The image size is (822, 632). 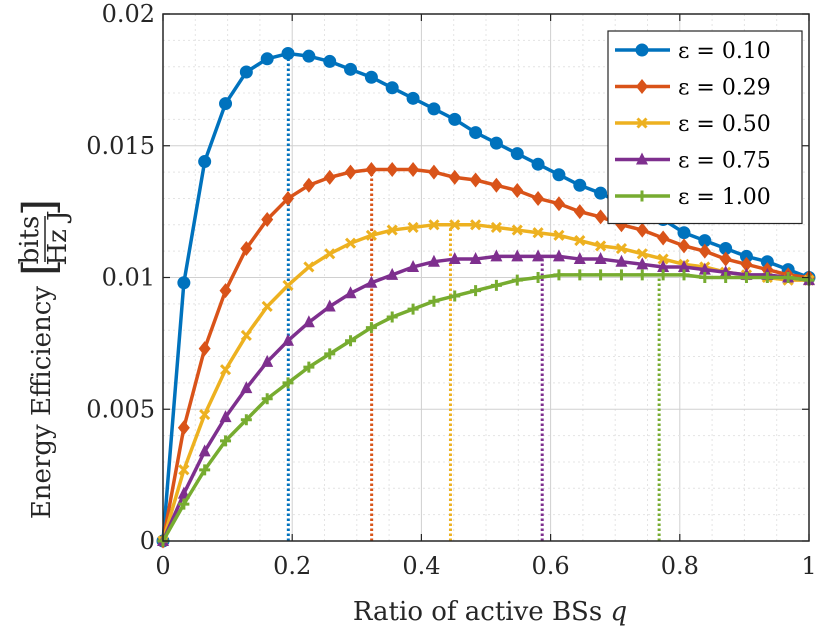 I want to click on y-axis-label-text: Energy Efficiency, so click(x=42, y=402).